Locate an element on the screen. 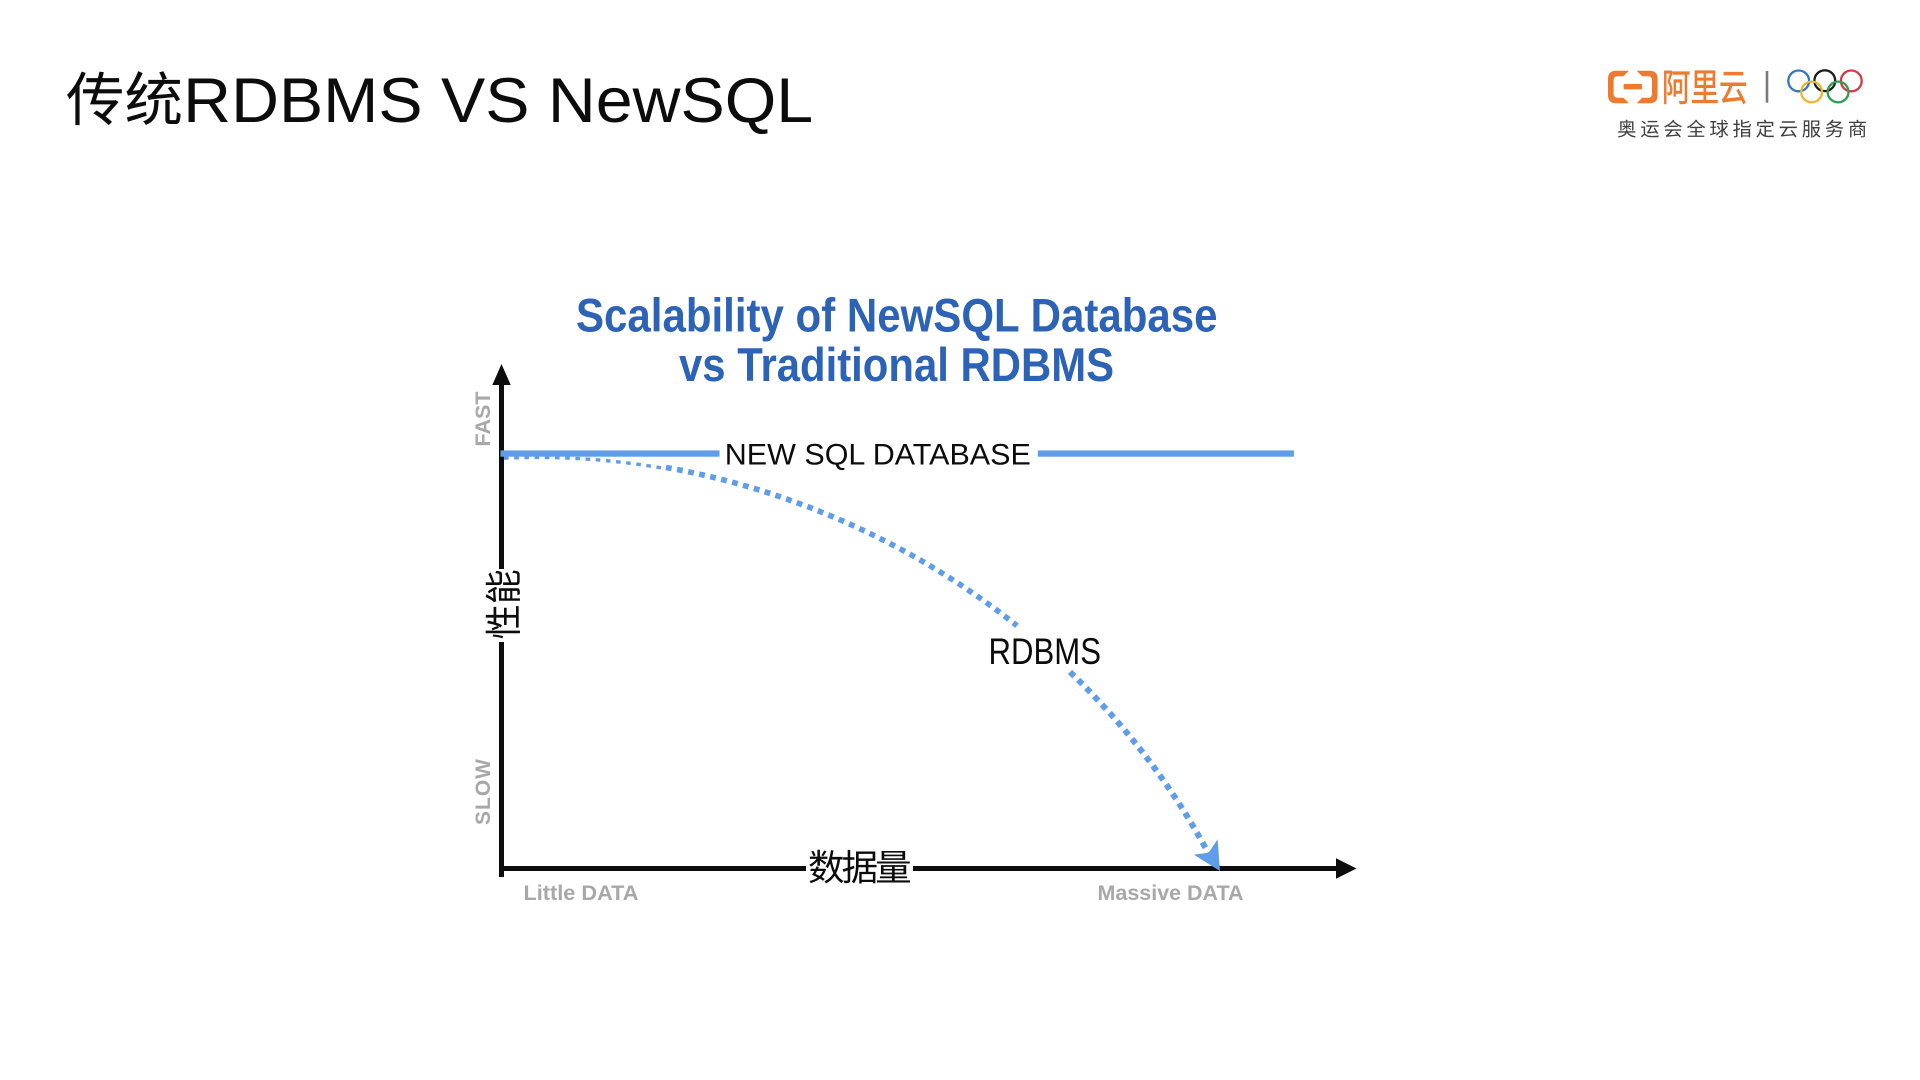 The image size is (1920, 1080). svg-text: Massive DATA is located at coordinates (1171, 893).